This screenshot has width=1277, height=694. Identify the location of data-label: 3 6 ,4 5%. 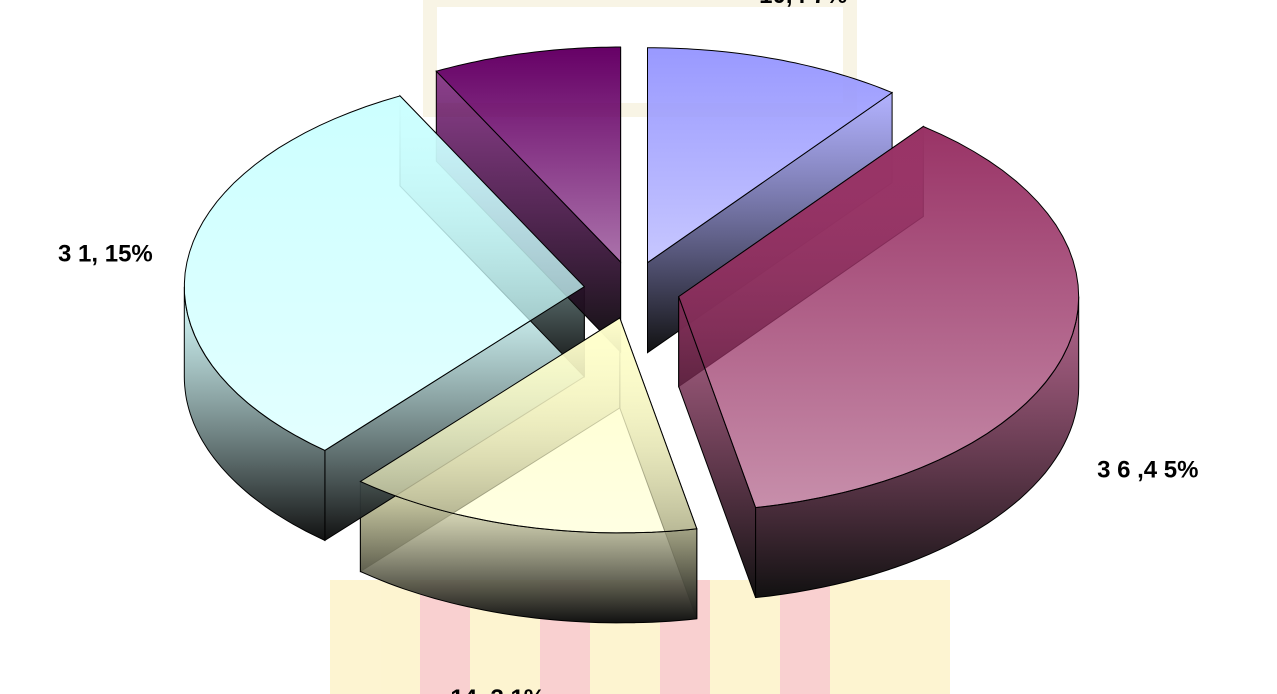
(1147, 470).